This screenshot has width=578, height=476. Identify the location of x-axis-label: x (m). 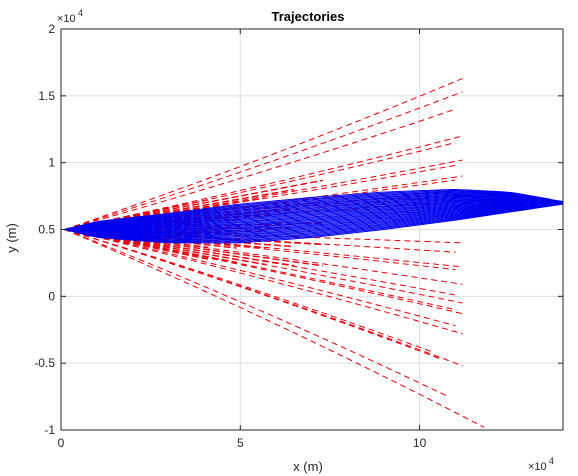
(308, 466).